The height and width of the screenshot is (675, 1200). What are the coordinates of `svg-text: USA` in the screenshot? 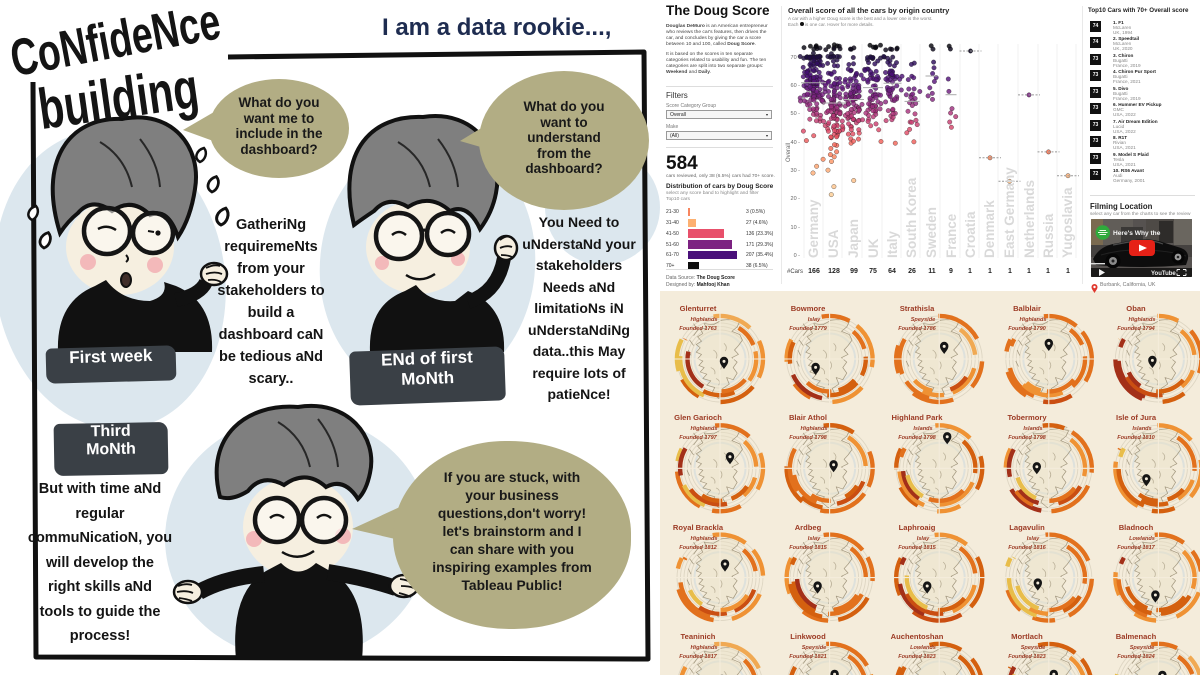 It's located at (833, 243).